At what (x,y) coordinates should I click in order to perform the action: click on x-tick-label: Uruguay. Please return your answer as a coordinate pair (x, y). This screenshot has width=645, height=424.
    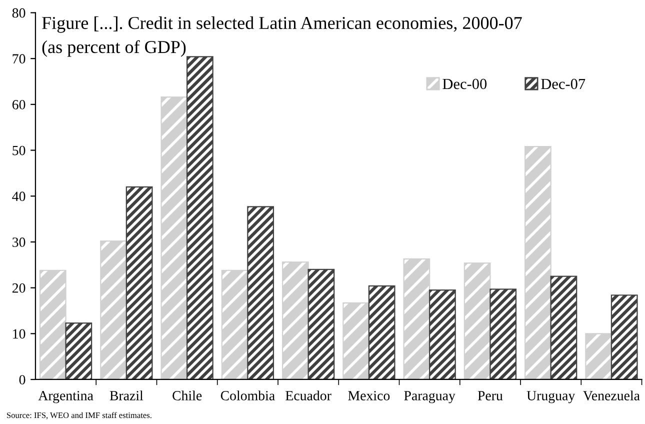
    Looking at the image, I should click on (551, 397).